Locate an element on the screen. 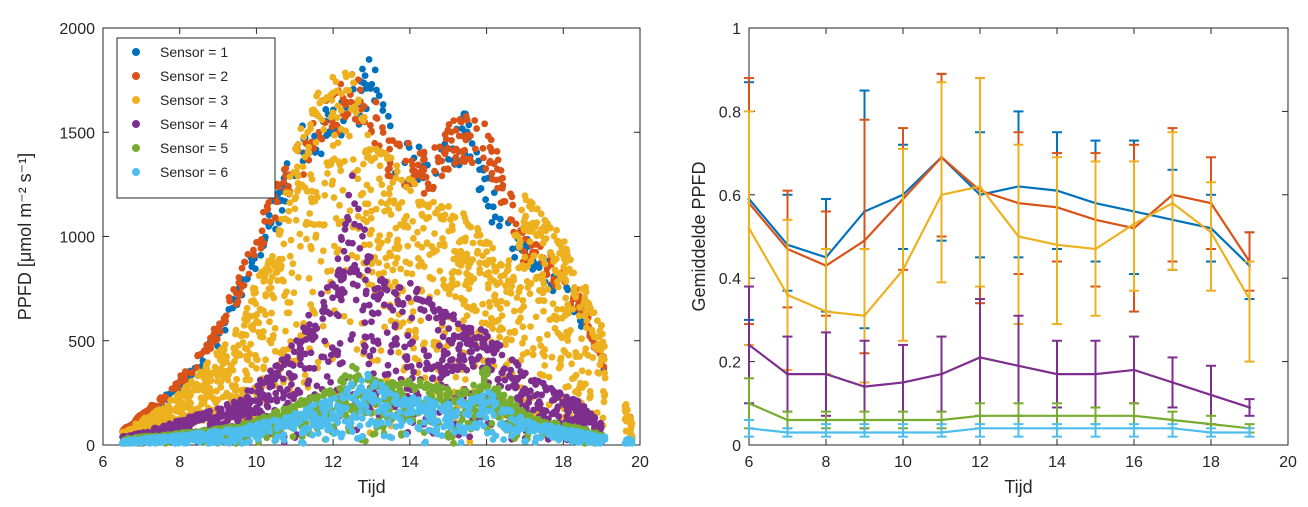  x-tick-label: 16 is located at coordinates (487, 462).